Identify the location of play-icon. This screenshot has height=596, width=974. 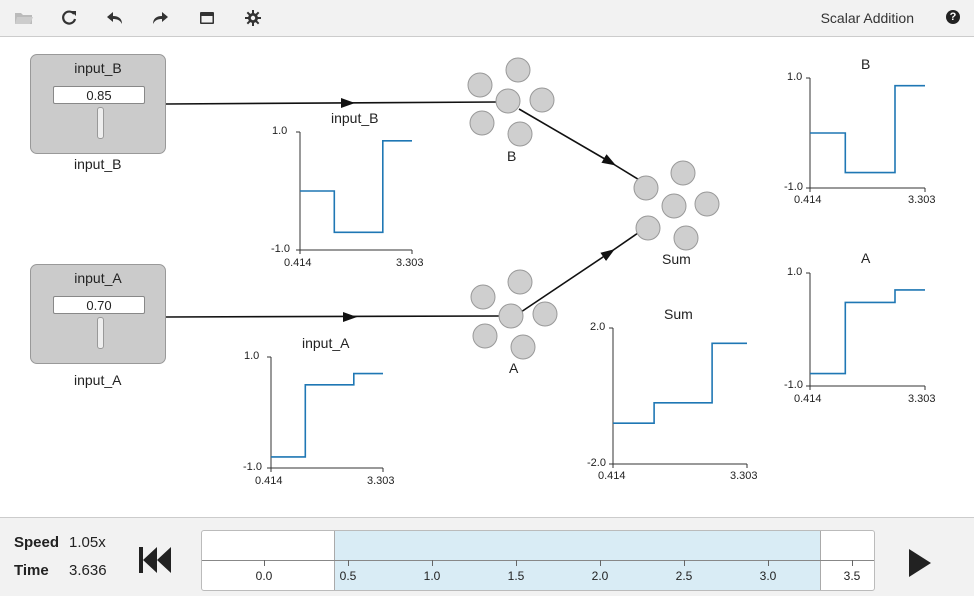
(920, 565).